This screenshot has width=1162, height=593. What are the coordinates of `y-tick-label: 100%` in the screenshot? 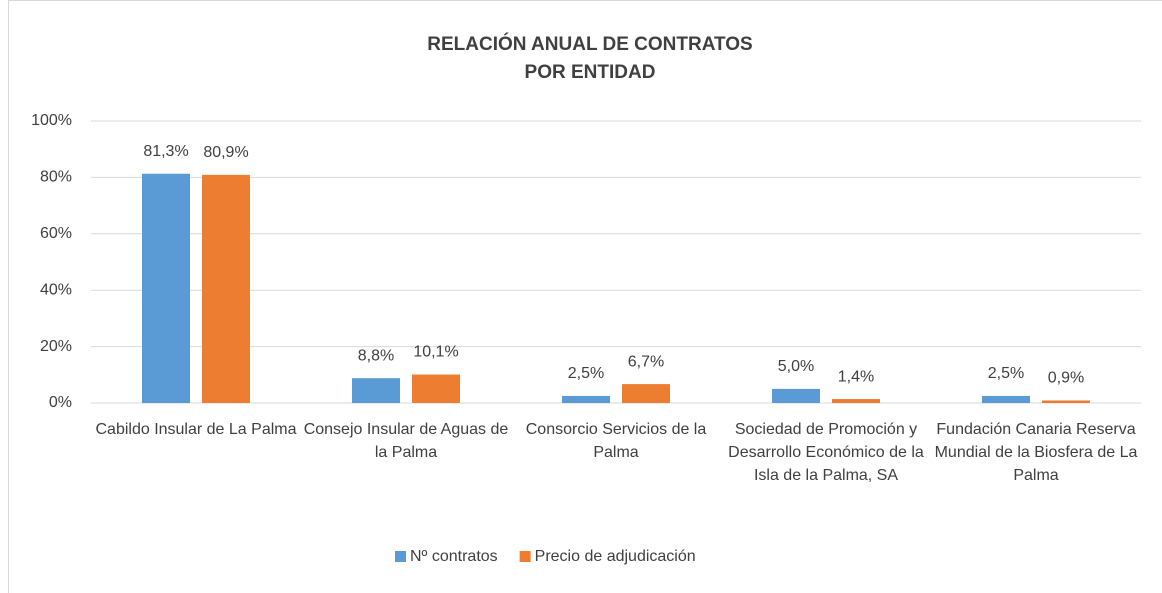 It's located at (51, 120).